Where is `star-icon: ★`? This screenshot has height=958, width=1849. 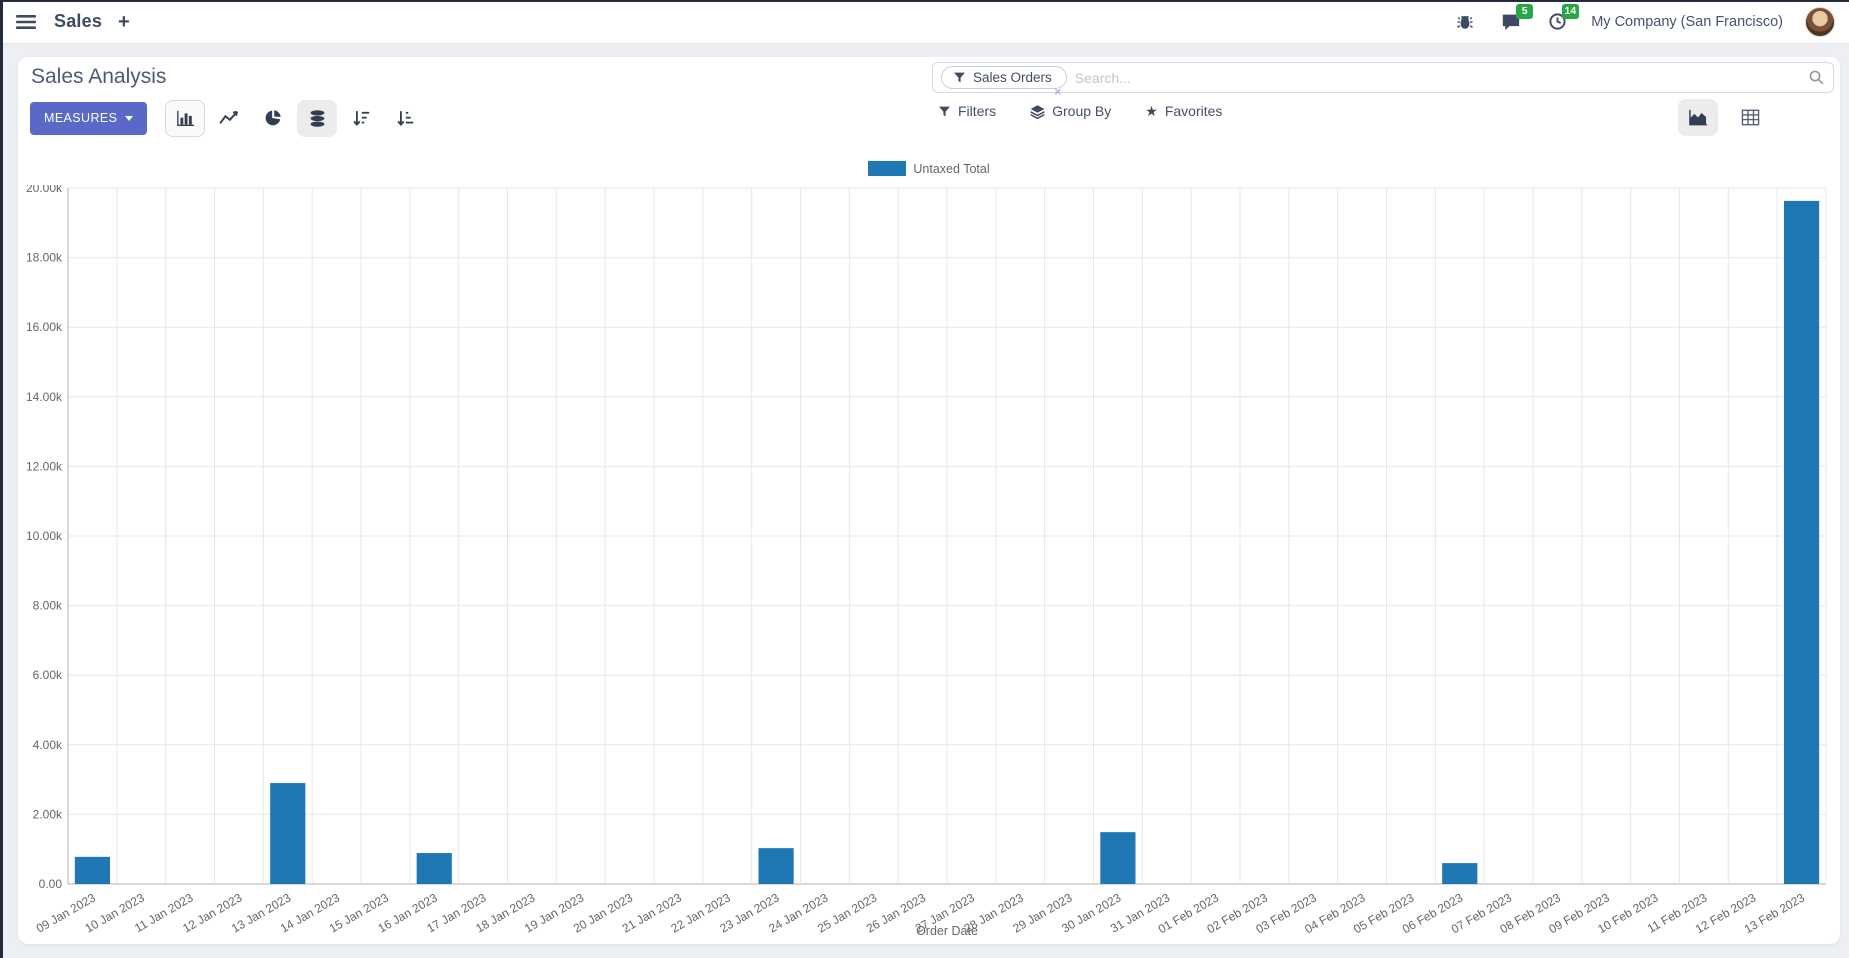 star-icon: ★ is located at coordinates (1151, 111).